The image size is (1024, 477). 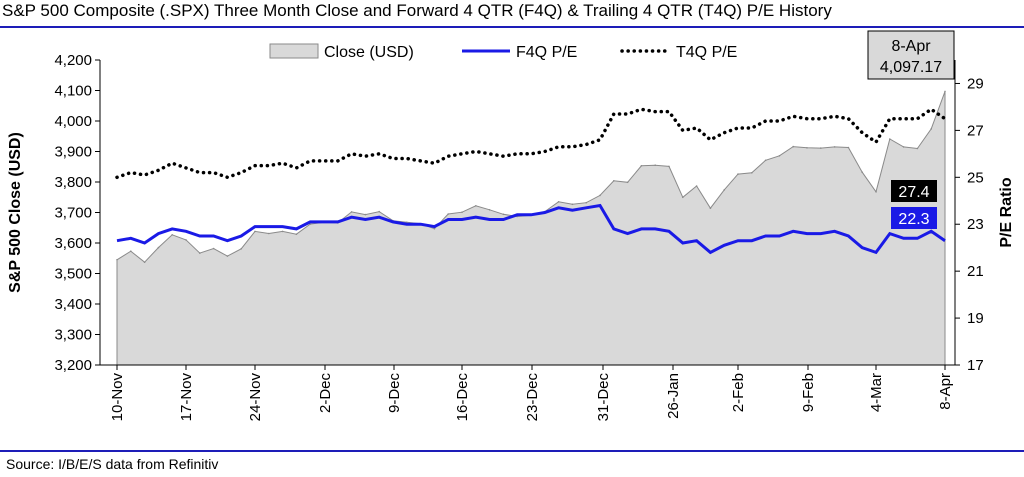 I want to click on legend-f4q-label: F4Q P/E, so click(x=546, y=52).